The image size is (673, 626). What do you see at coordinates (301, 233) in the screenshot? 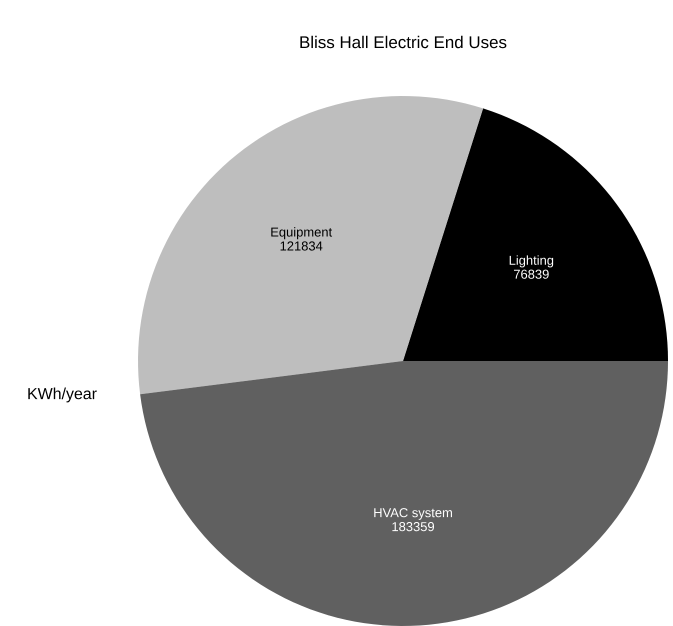
I see `slice-label: Equipment` at bounding box center [301, 233].